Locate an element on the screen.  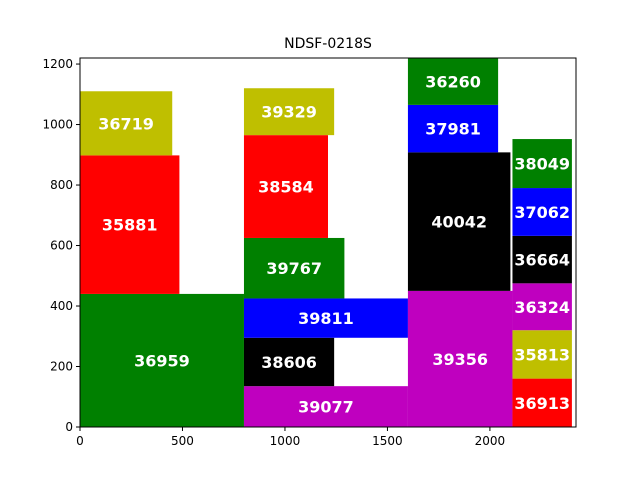
cell-label: 39811 is located at coordinates (326, 318).